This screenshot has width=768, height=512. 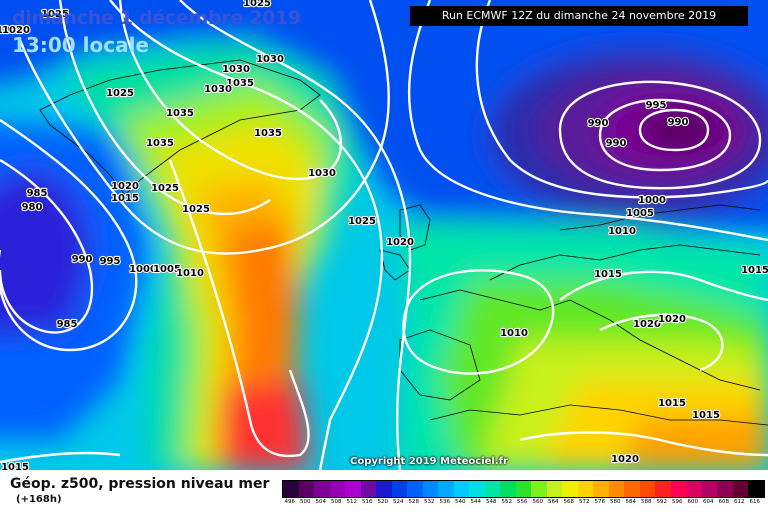 I want to click on scale-label: 596, so click(x=677, y=502).